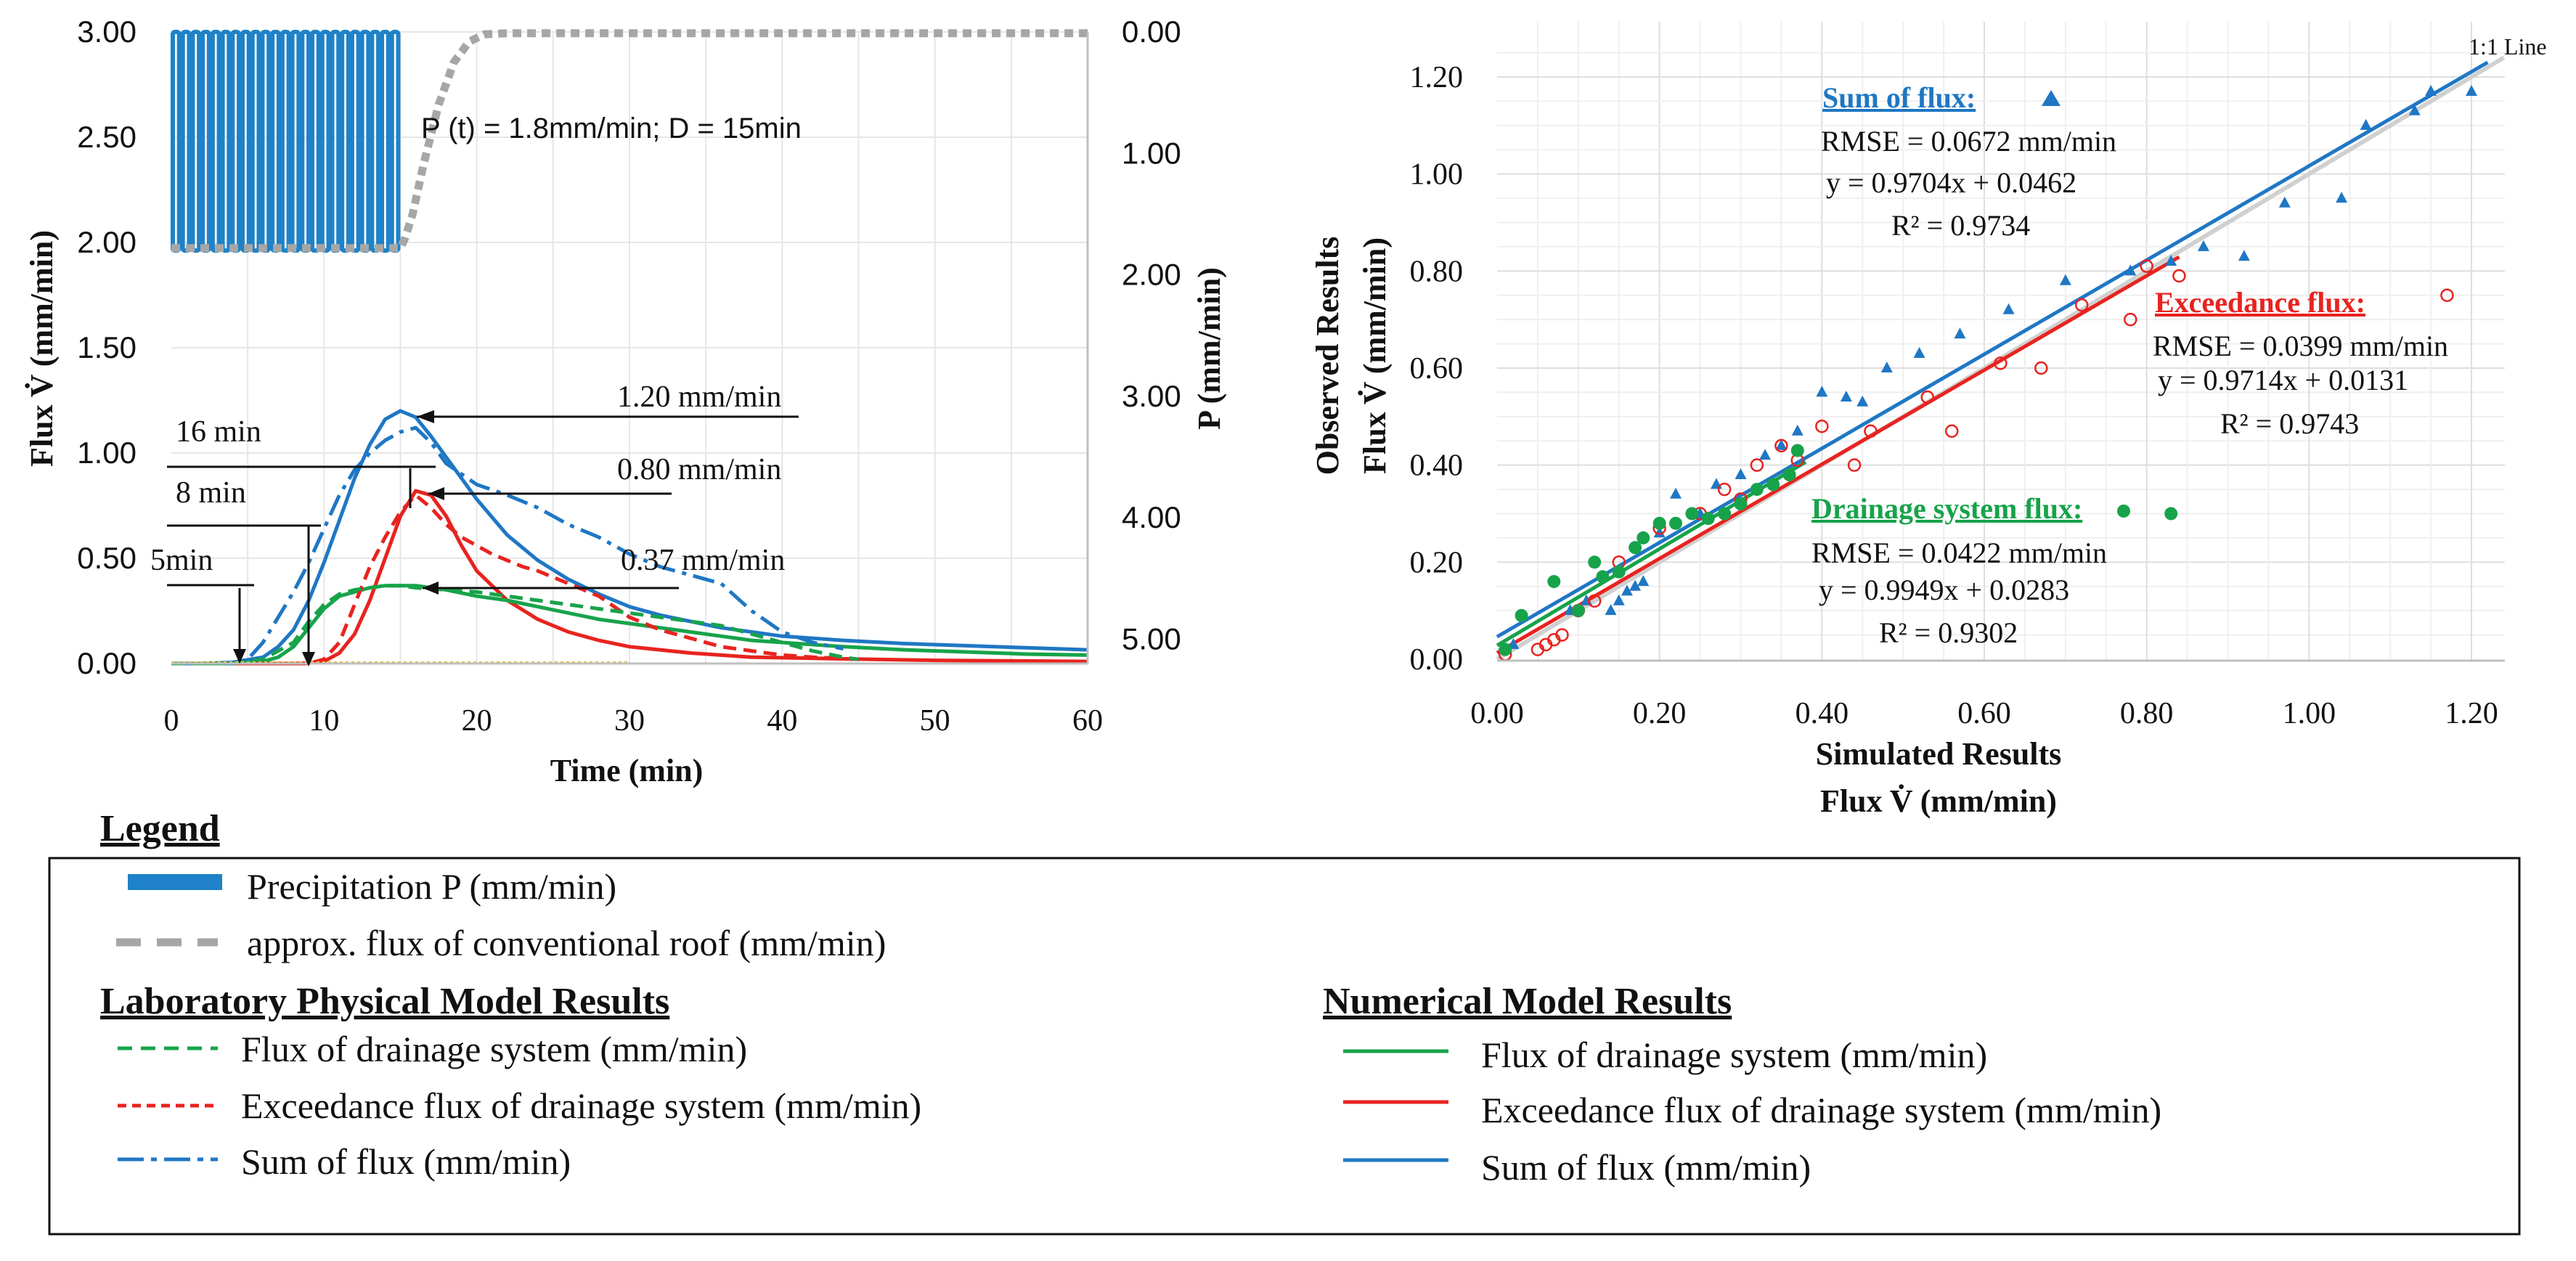 The image size is (2576, 1261). I want to click on y-tick-label: 0.60, so click(1437, 368).